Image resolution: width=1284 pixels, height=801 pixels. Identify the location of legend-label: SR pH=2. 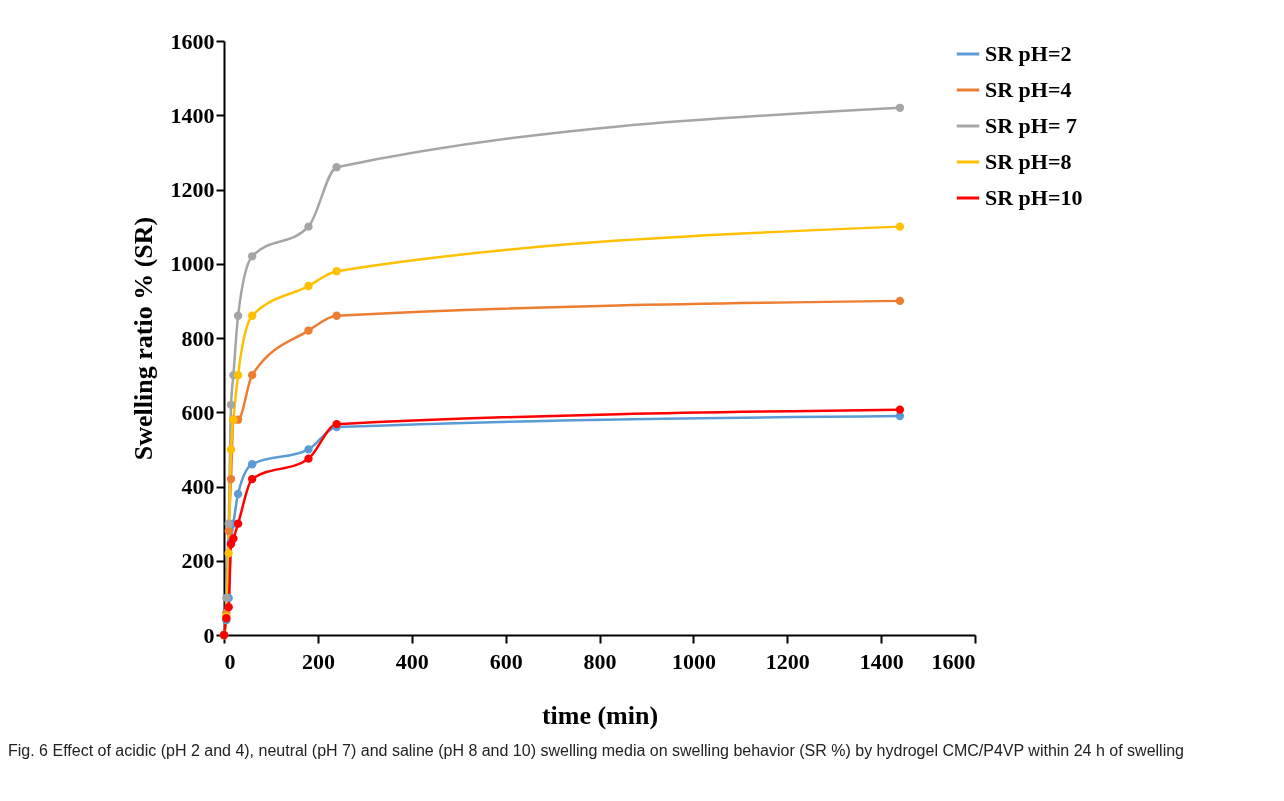
(1028, 53).